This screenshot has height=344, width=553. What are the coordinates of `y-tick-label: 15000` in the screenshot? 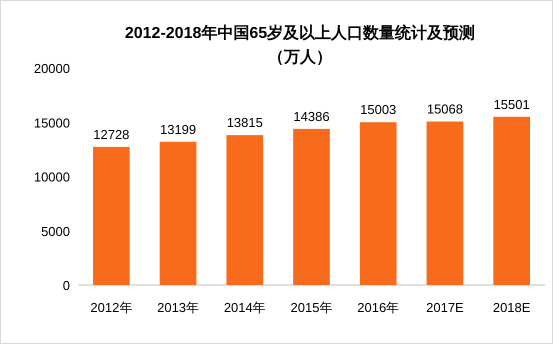 It's located at (52, 122).